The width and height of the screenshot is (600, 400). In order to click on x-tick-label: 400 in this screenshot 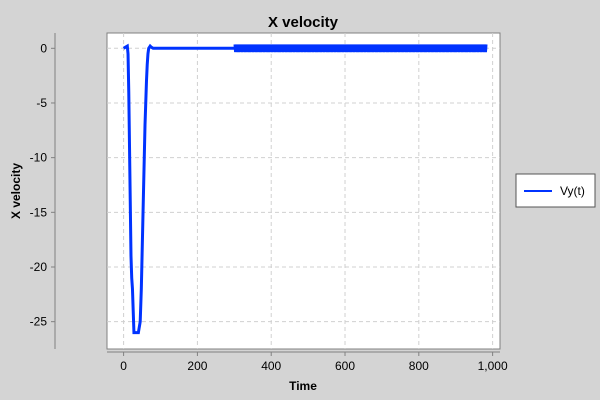, I will do `click(271, 366)`.